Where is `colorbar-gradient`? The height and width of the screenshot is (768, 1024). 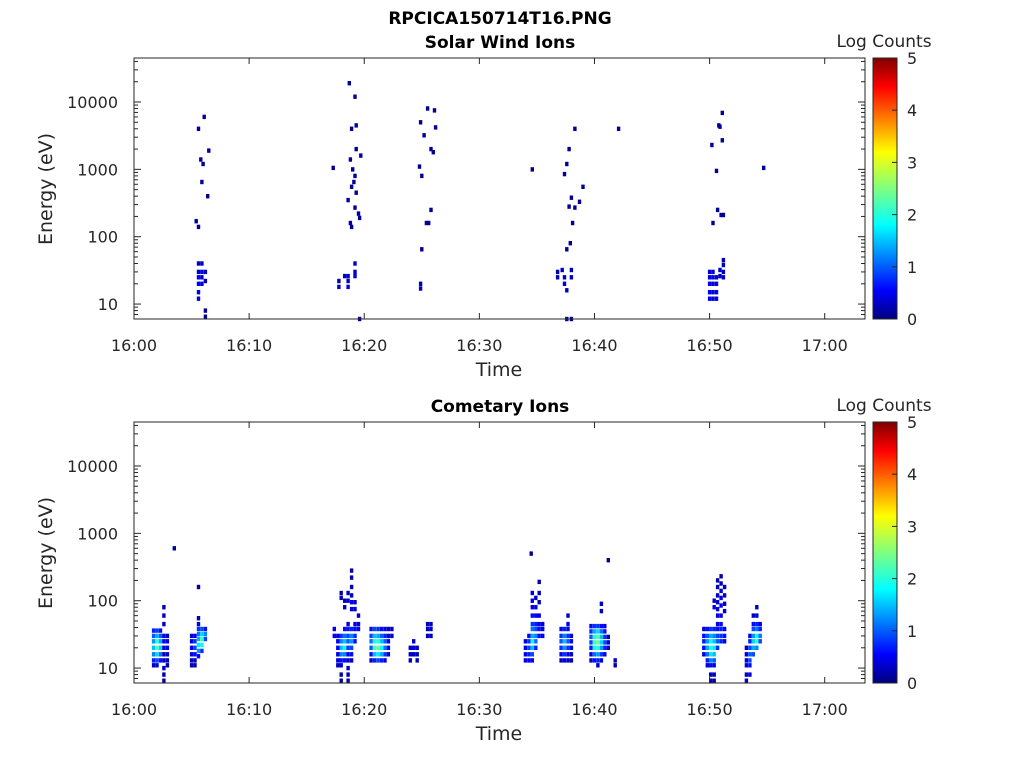
colorbar-gradient is located at coordinates (885, 552).